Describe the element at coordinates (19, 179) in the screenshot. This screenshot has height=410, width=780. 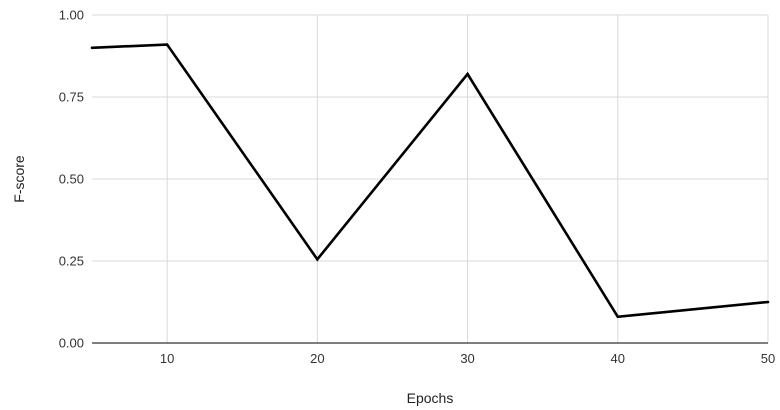
I see `y-axis-title: F-score` at that location.